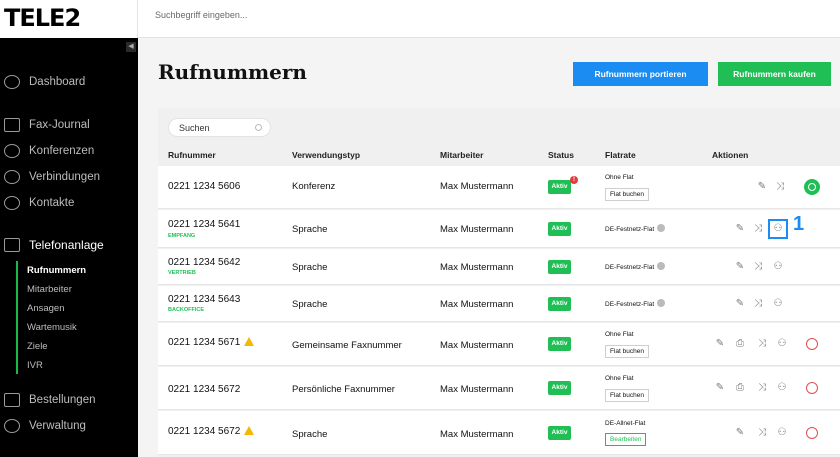 The height and width of the screenshot is (457, 840). I want to click on sidebar-item-verwaltung: Verwaltung, so click(45, 426).